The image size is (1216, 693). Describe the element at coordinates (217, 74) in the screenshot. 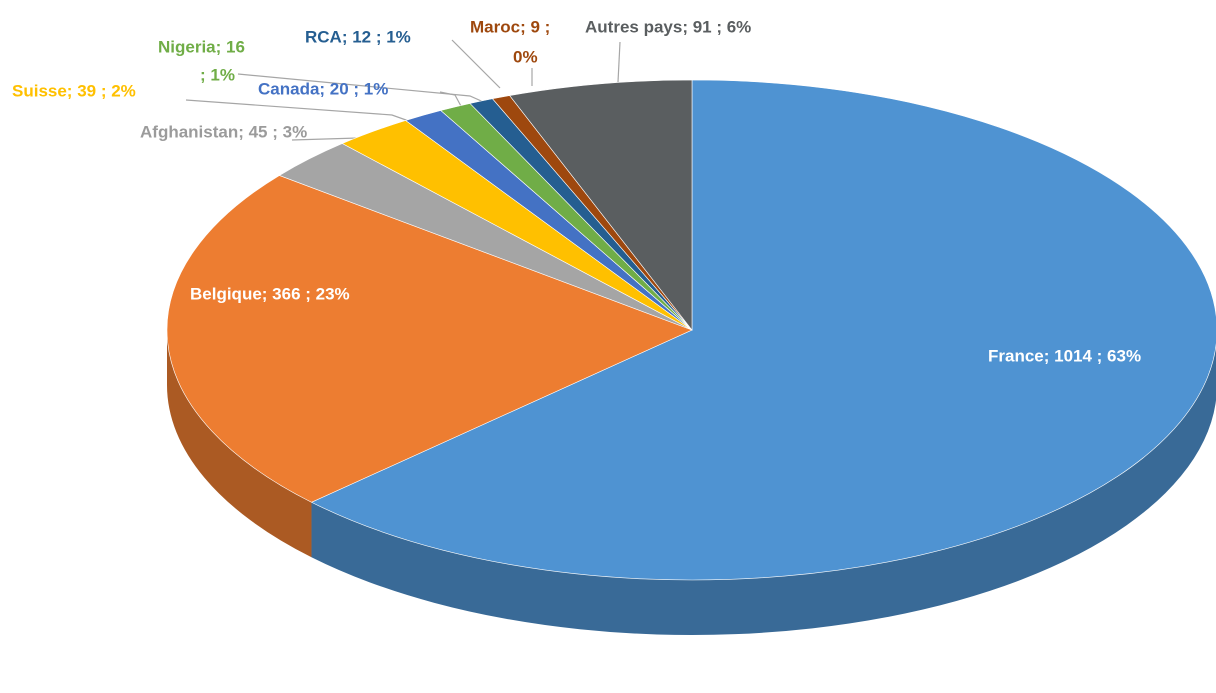

I see `data-label: ; 1%` at that location.